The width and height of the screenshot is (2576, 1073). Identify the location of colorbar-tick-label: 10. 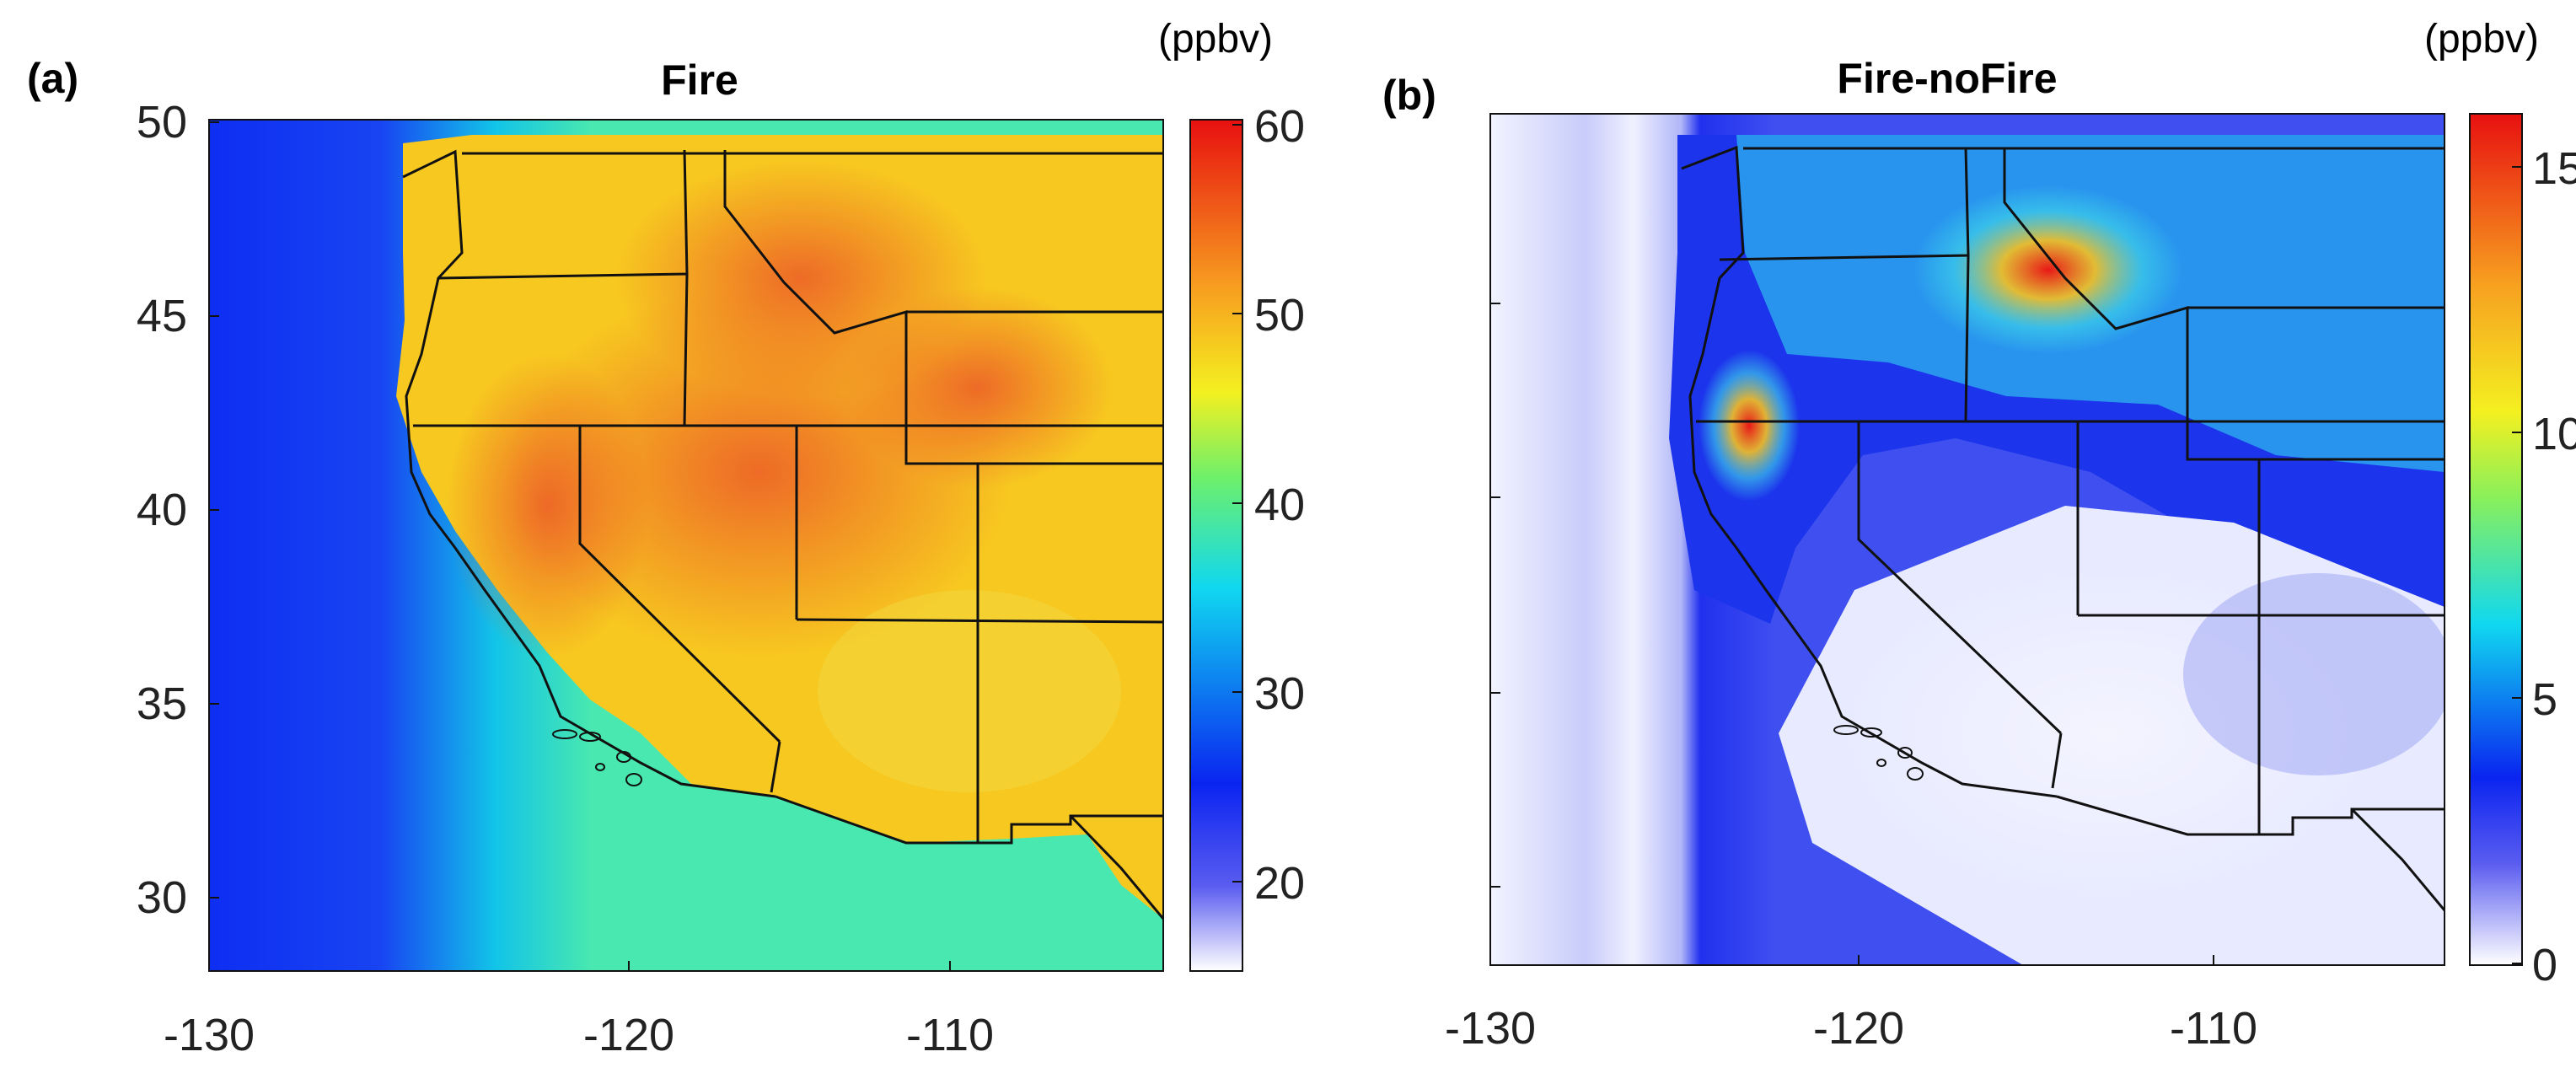
(2554, 434).